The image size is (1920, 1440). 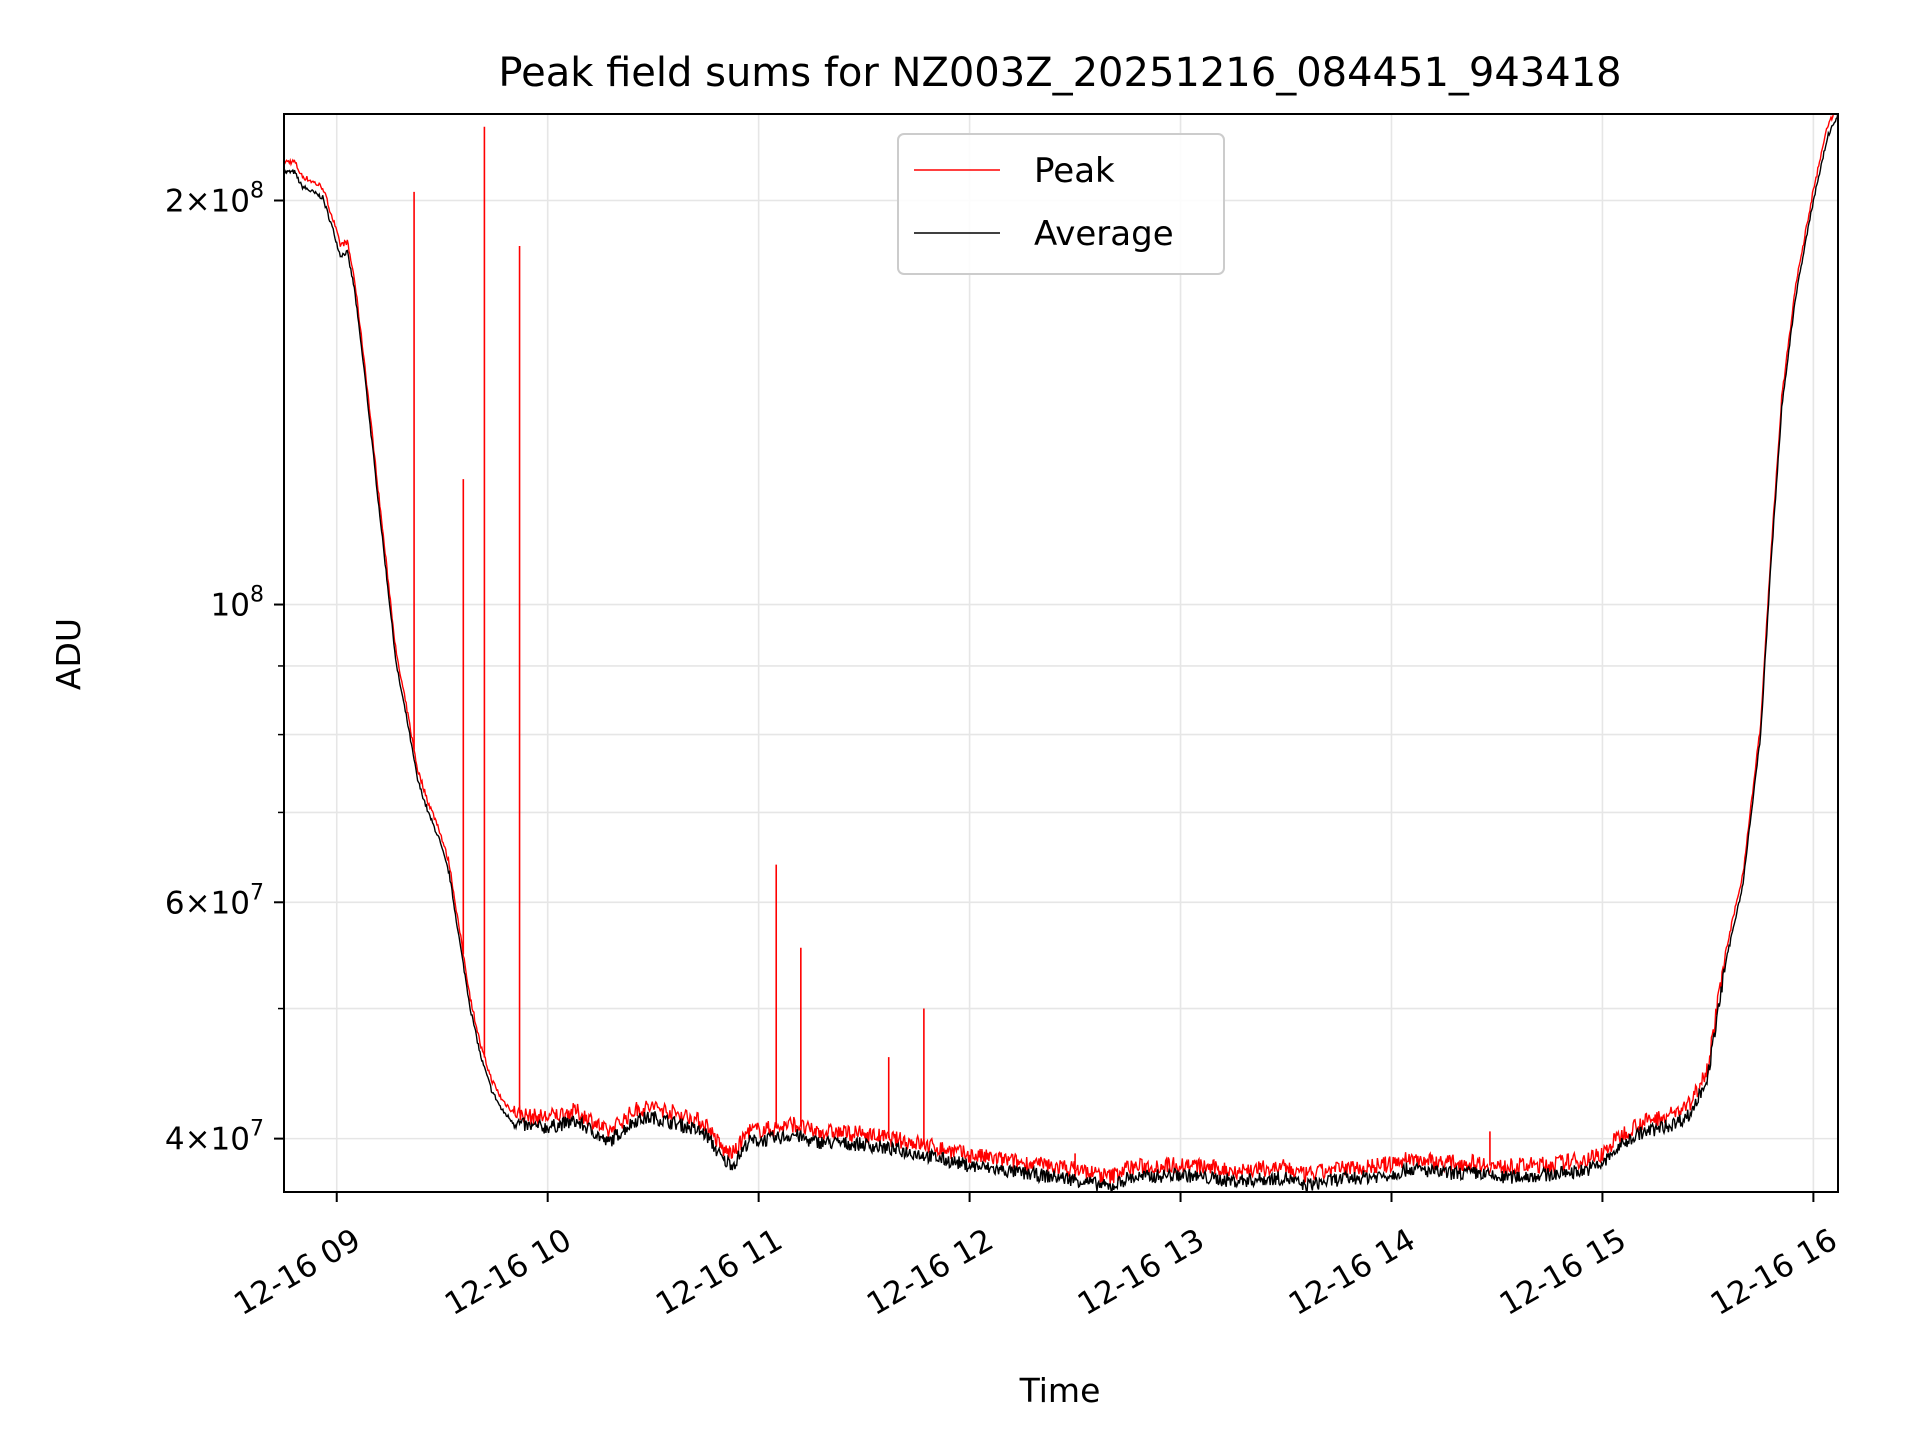 I want to click on x-axis-title: Time, so click(x=1060, y=1390).